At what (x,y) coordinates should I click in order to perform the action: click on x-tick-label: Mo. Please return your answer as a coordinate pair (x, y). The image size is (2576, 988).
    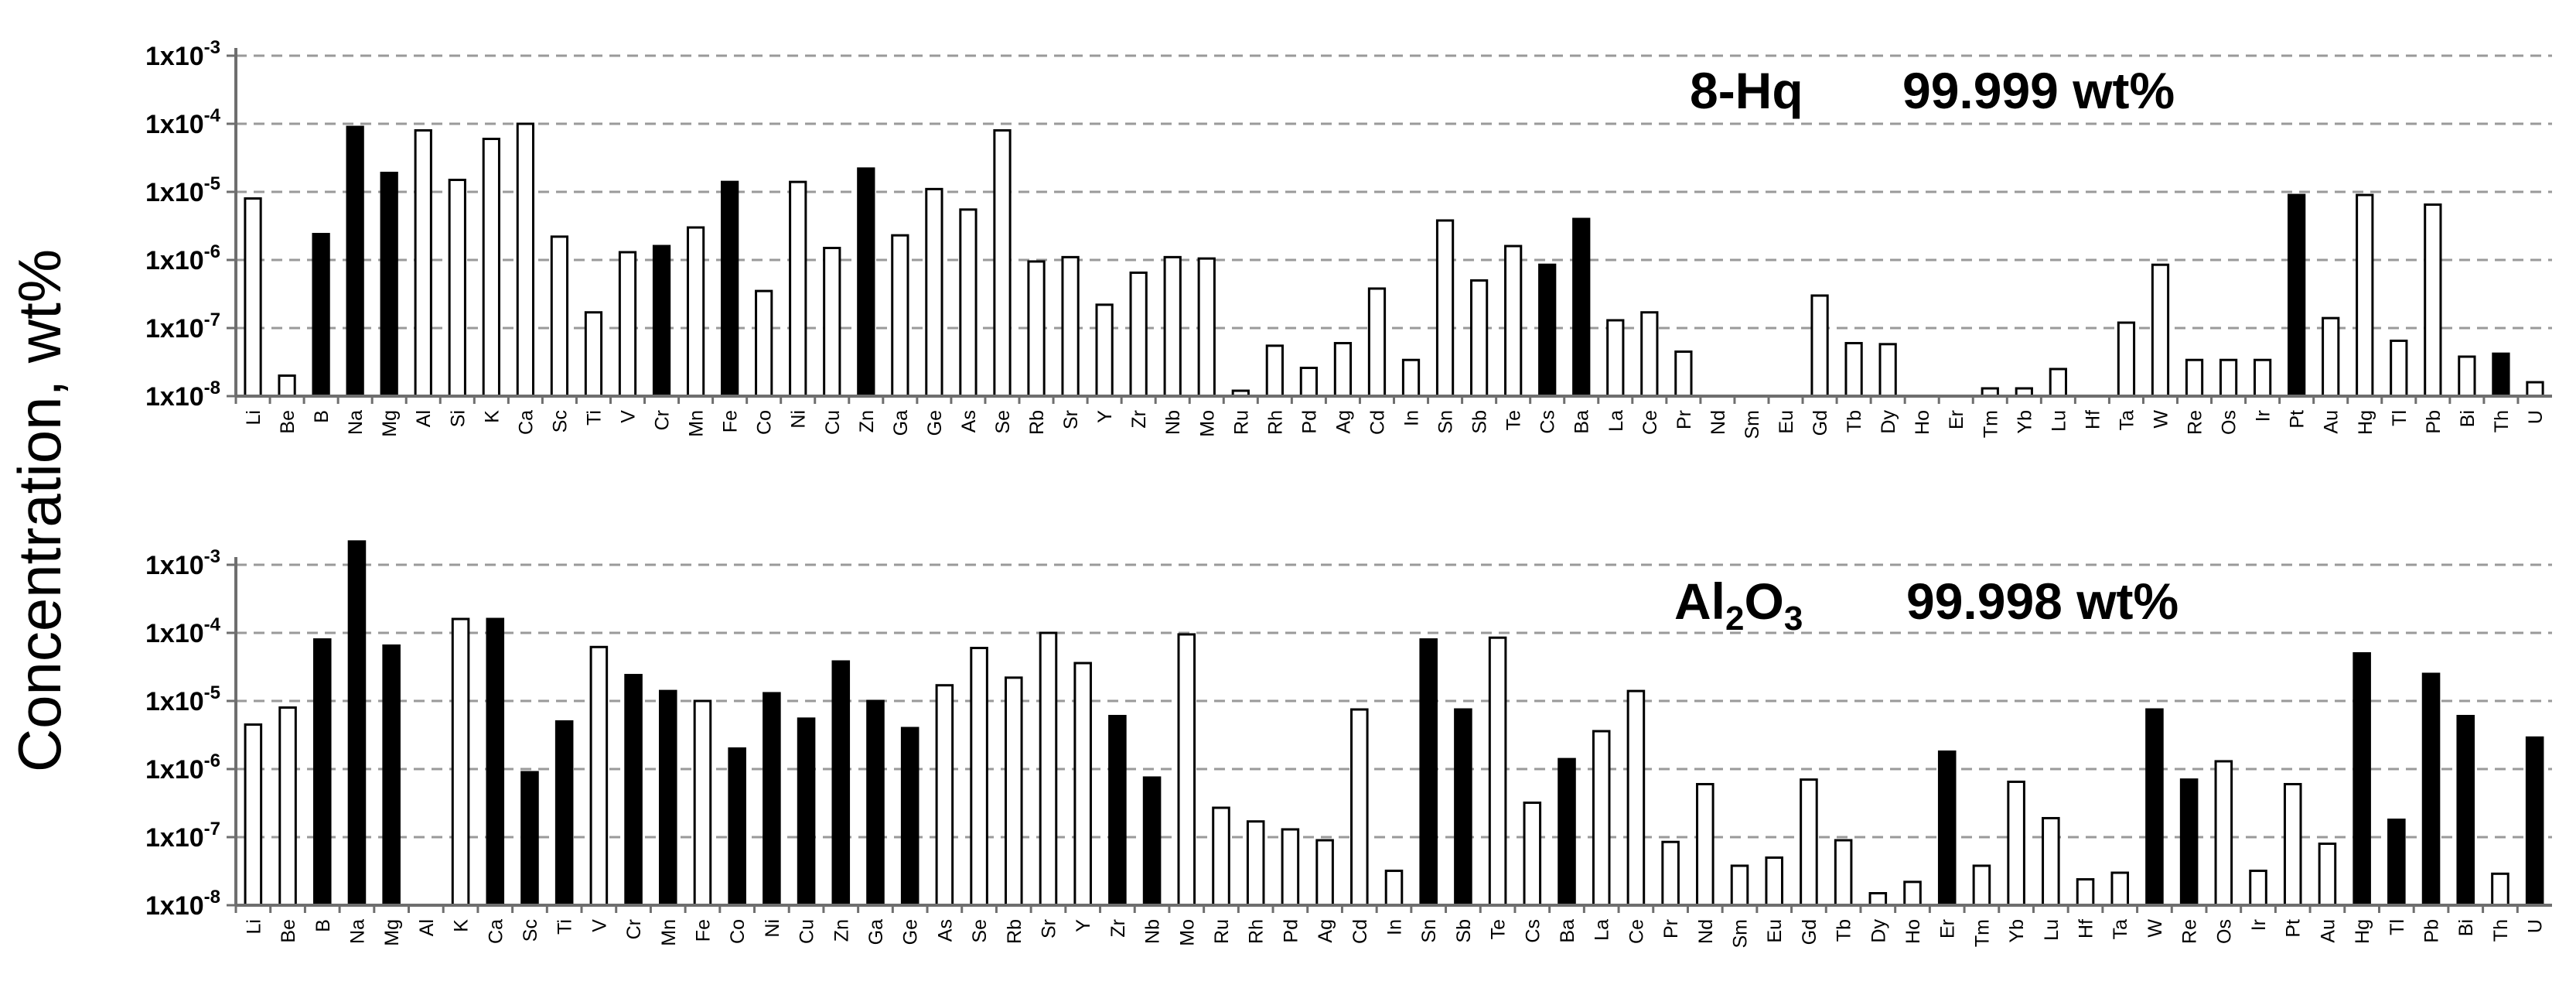
    Looking at the image, I should click on (1207, 423).